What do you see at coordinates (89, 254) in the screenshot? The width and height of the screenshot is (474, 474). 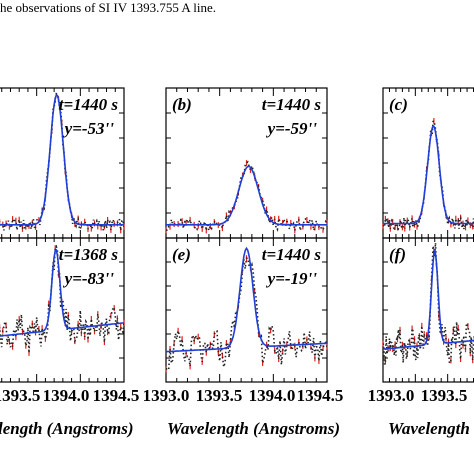 I see `time-label: t=1368 s` at bounding box center [89, 254].